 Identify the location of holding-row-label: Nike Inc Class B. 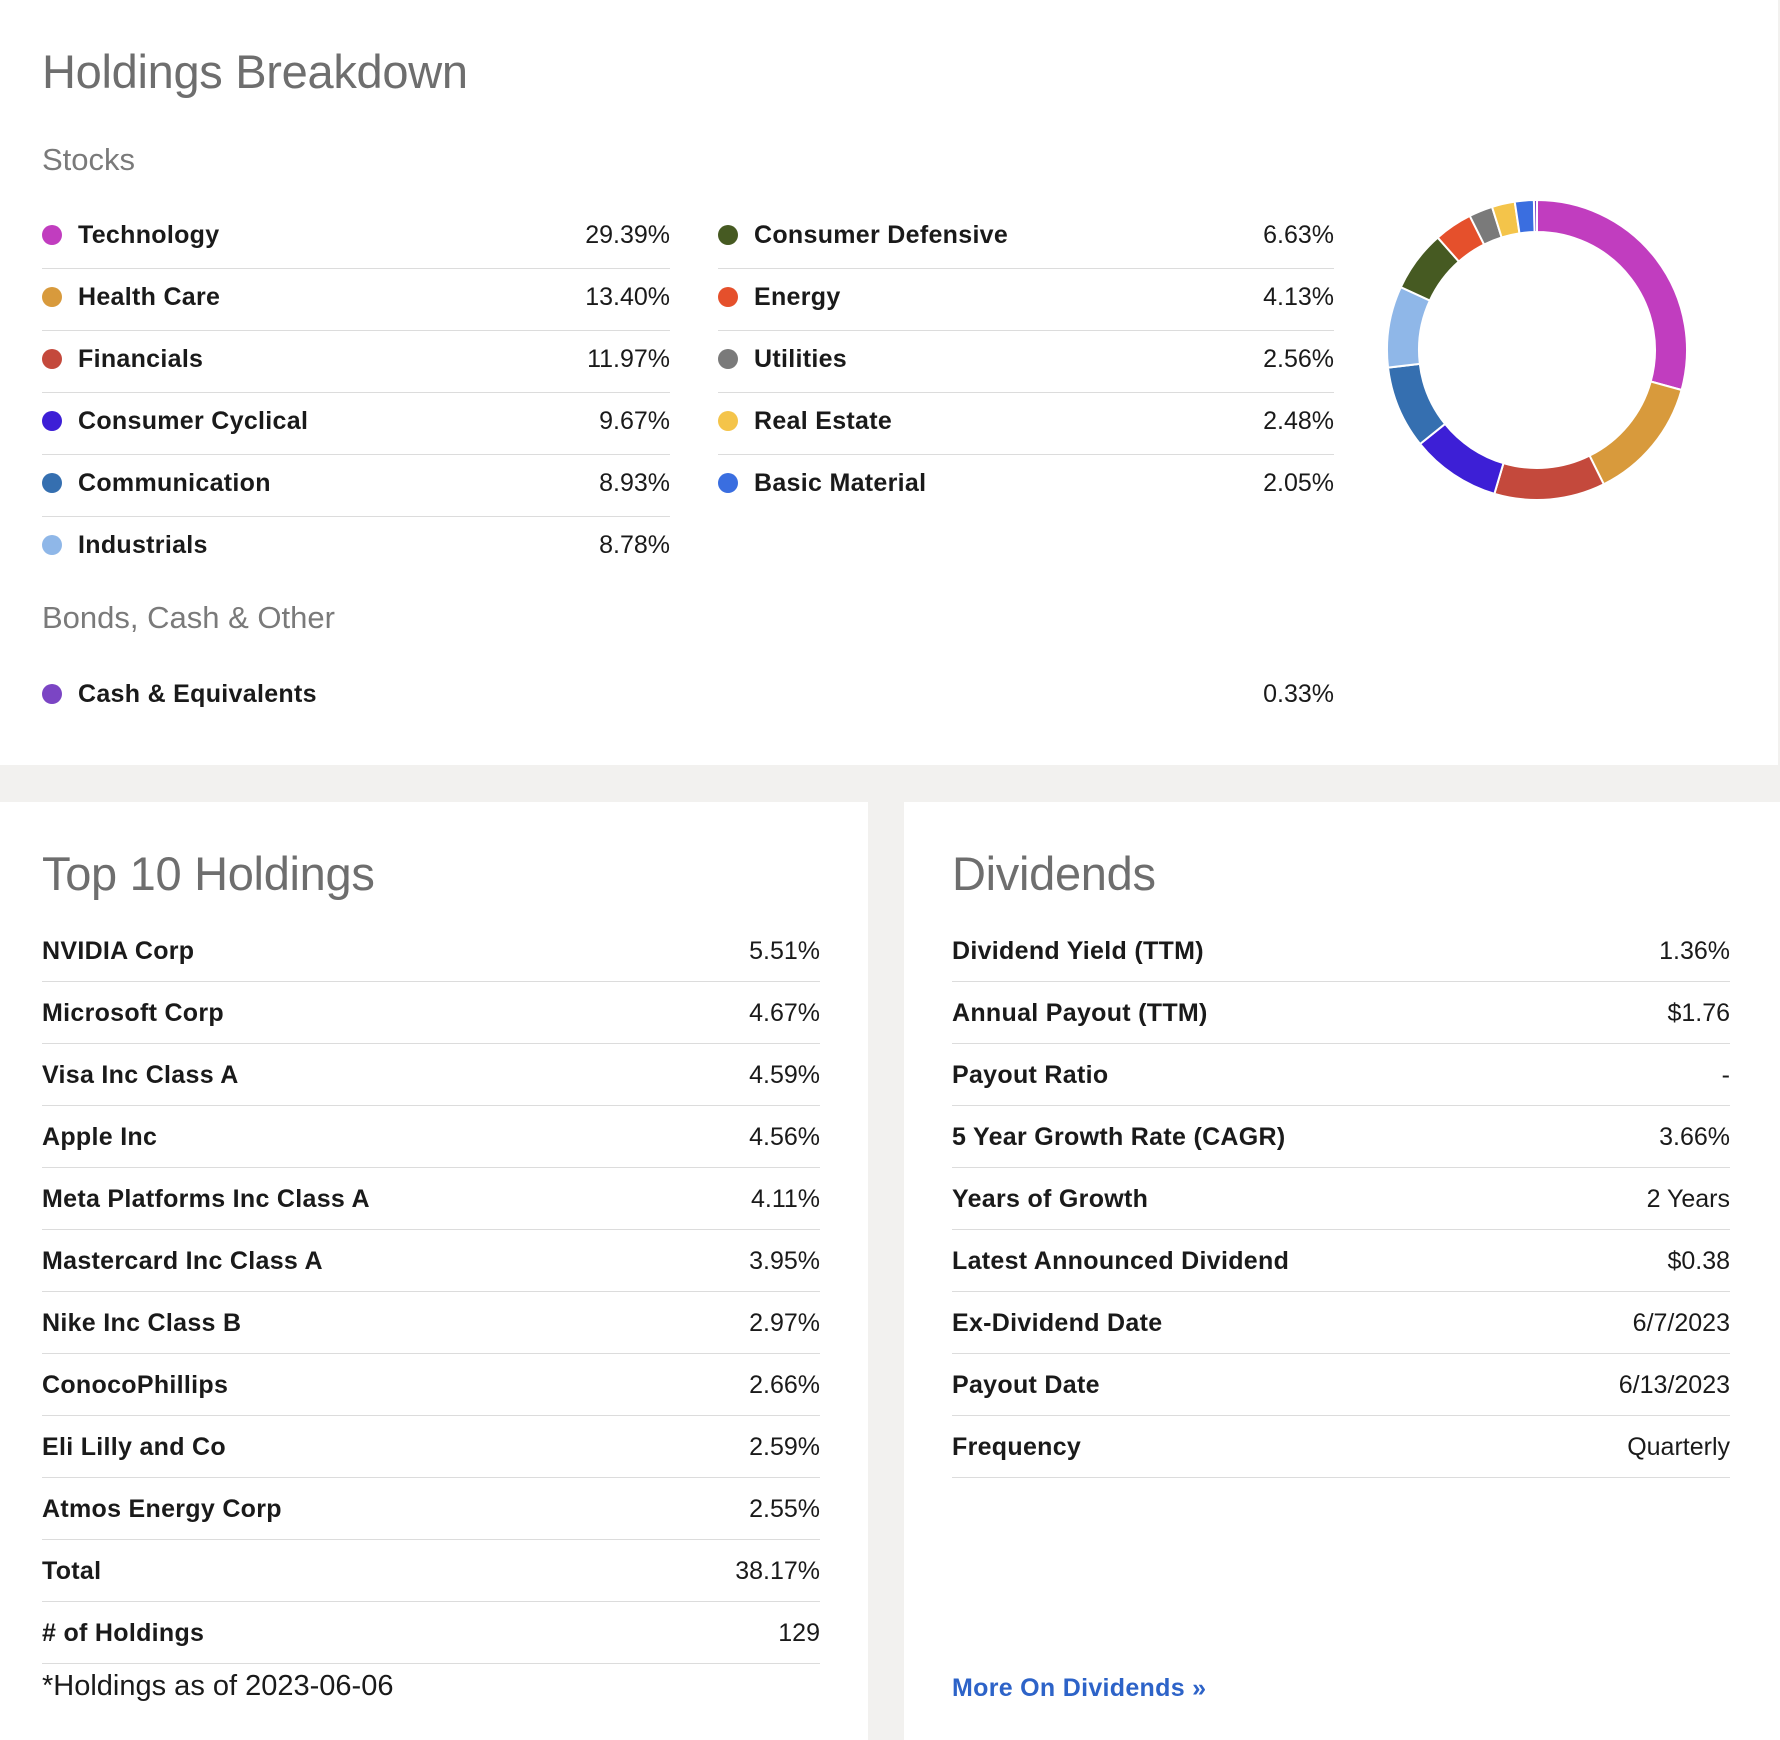
(142, 1323).